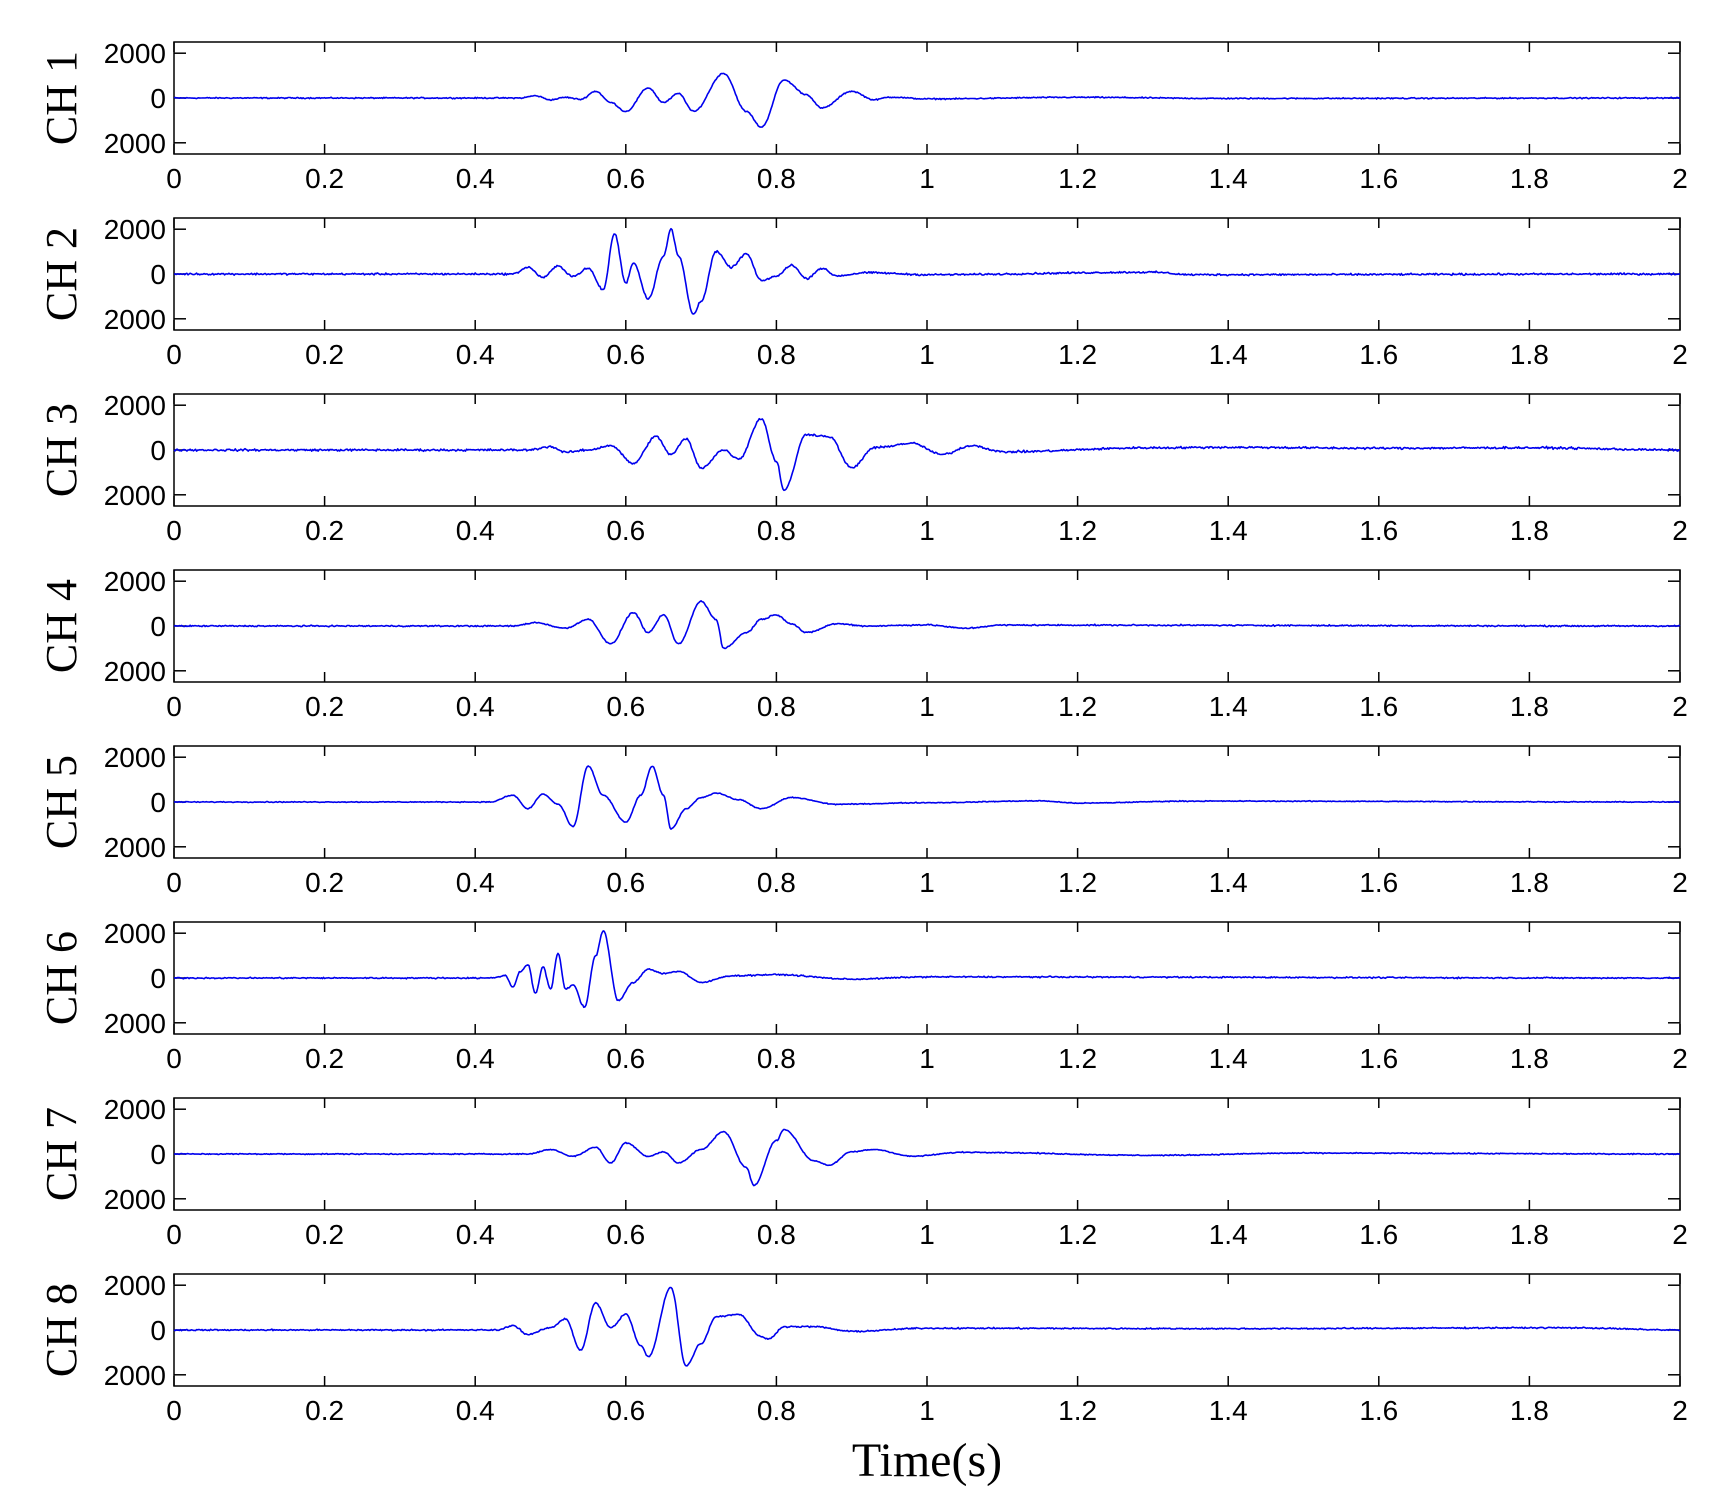 Image resolution: width=1714 pixels, height=1498 pixels. I want to click on channel-label: CH 6, so click(61, 978).